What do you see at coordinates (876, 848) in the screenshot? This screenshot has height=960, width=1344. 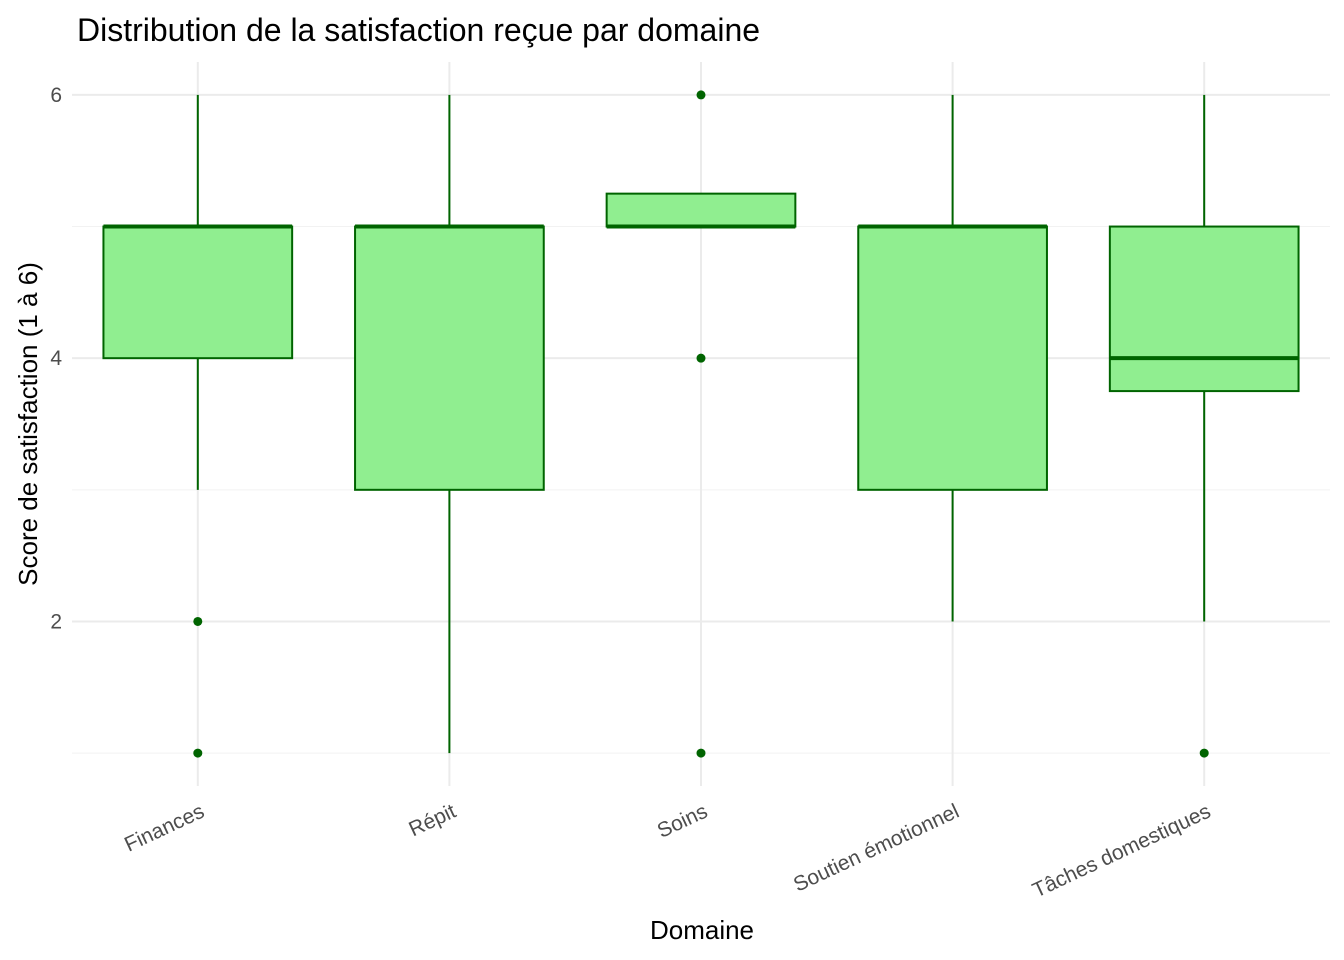 I see `x-tick-label: Soutien émotionnel` at bounding box center [876, 848].